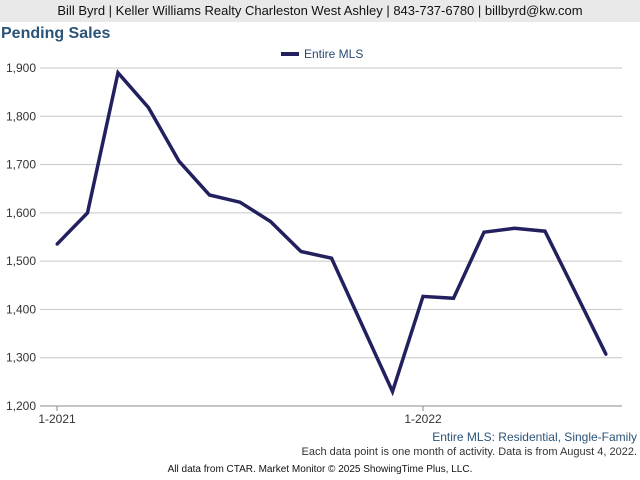 This screenshot has width=640, height=480. Describe the element at coordinates (423, 419) in the screenshot. I see `x-tick-label: 1-2022` at that location.